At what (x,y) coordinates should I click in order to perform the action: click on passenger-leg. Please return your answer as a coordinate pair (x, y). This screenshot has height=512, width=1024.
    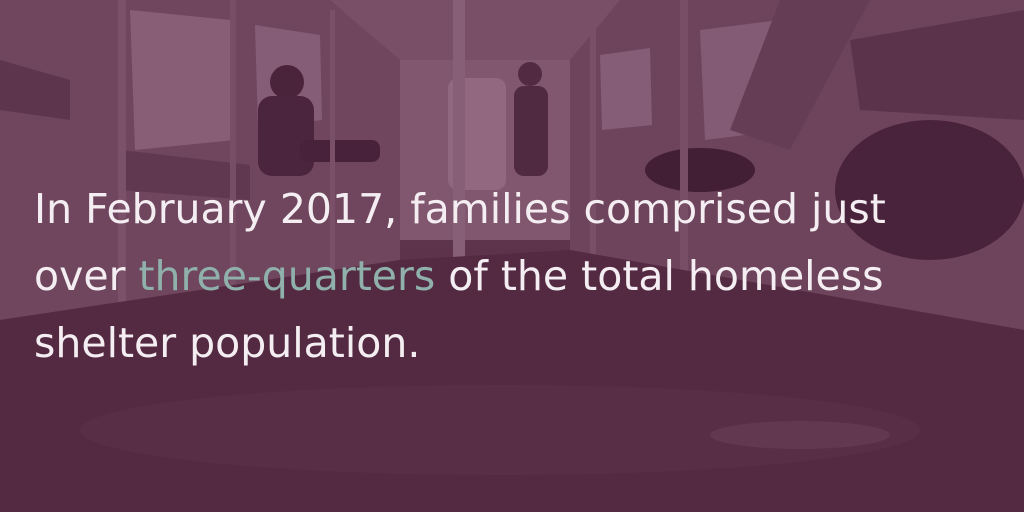
    Looking at the image, I should click on (800, 75).